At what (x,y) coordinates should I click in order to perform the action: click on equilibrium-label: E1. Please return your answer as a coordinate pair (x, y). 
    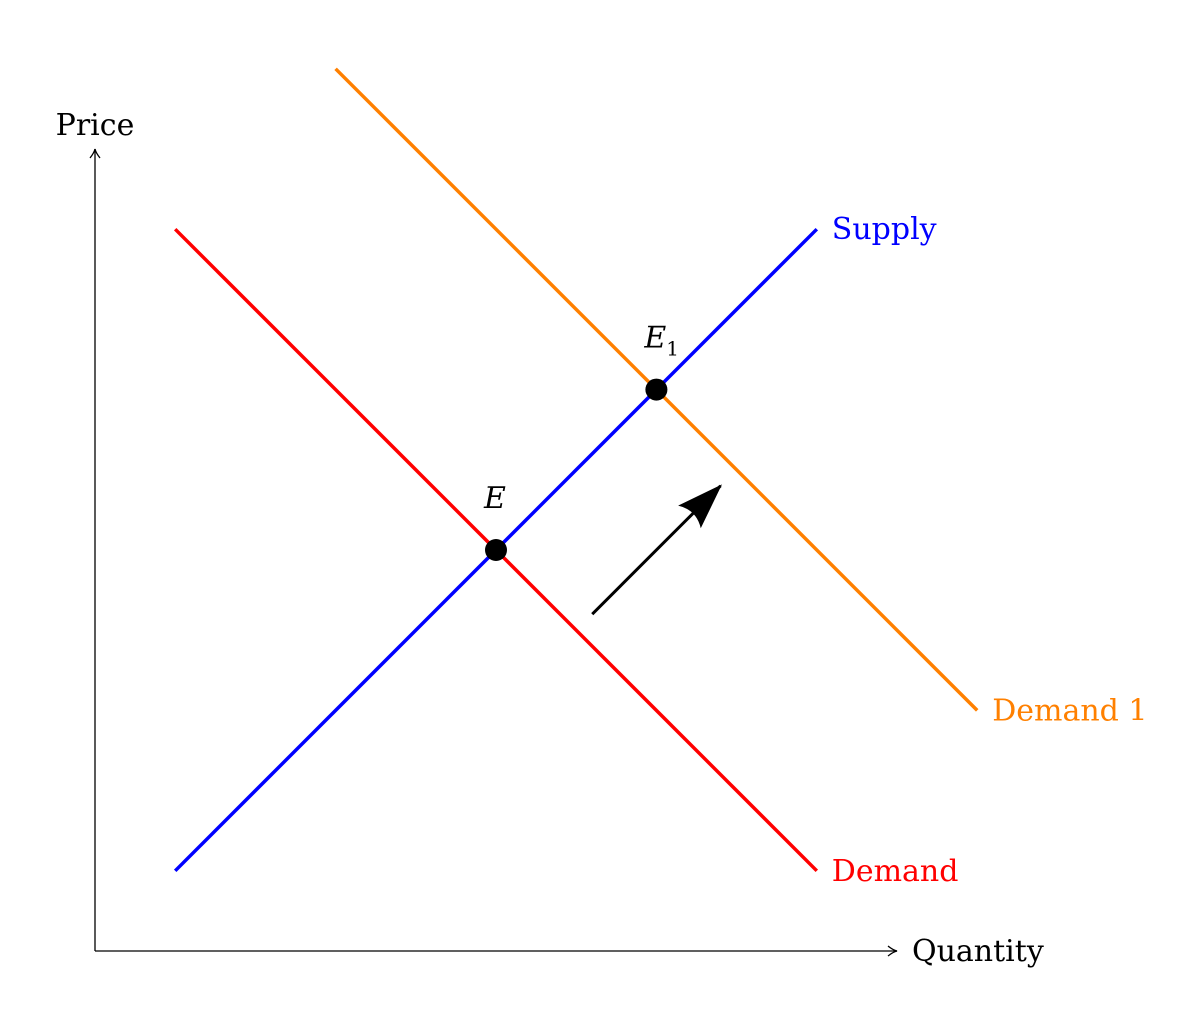
    Looking at the image, I should click on (661, 341).